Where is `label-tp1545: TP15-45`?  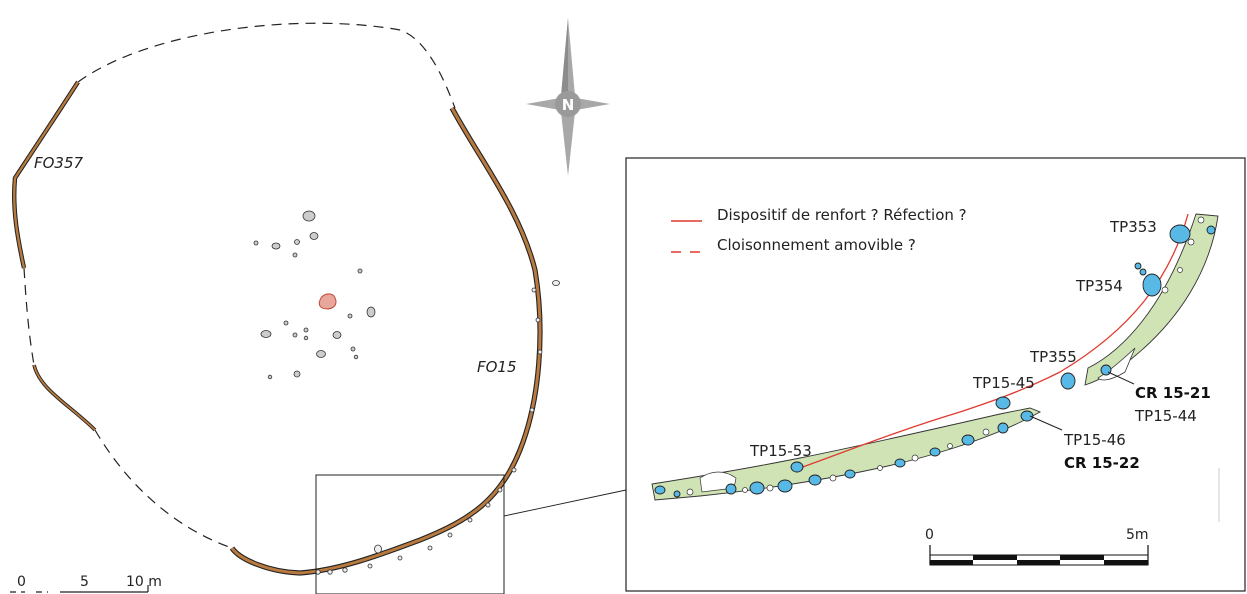 label-tp1545: TP15-45 is located at coordinates (1003, 383).